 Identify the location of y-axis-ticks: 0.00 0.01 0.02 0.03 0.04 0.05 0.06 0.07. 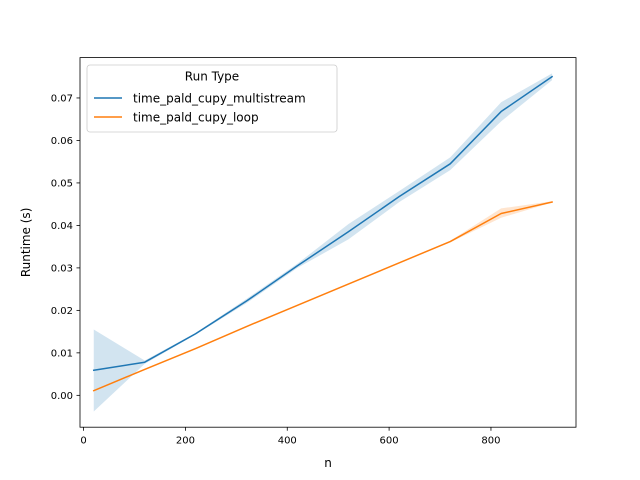
(65, 248).